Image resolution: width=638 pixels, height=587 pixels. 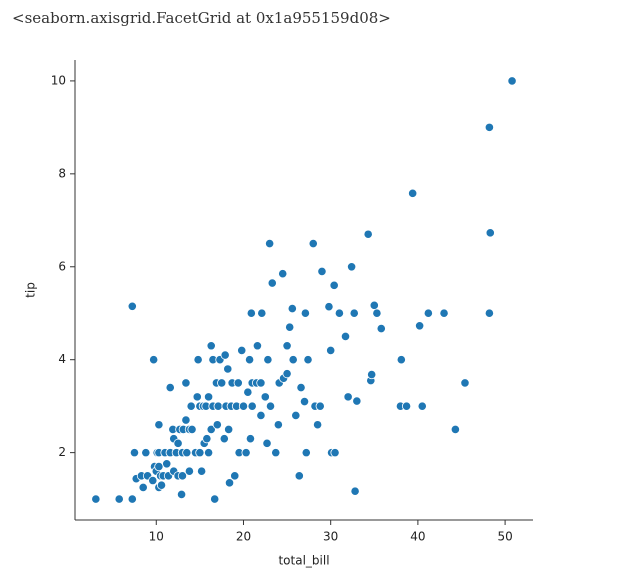 What do you see at coordinates (303, 561) in the screenshot?
I see `x-axis-label: total_bill` at bounding box center [303, 561].